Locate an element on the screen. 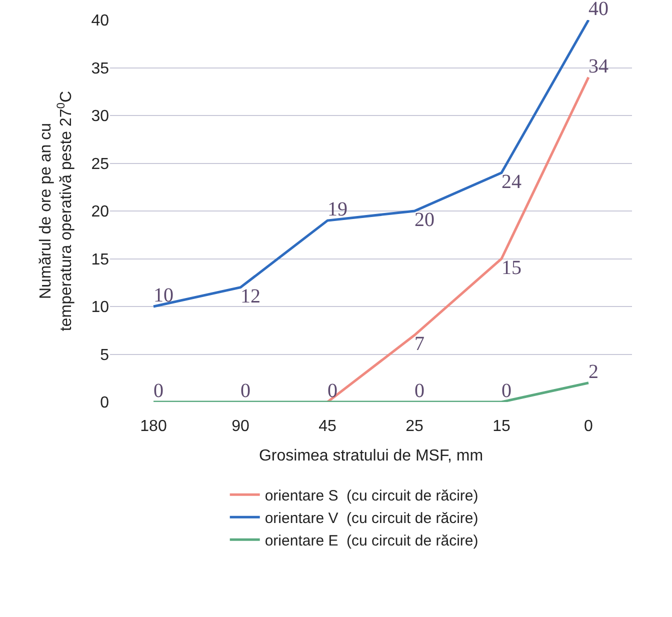 The height and width of the screenshot is (617, 672). x-tick-label: 45 is located at coordinates (327, 426).